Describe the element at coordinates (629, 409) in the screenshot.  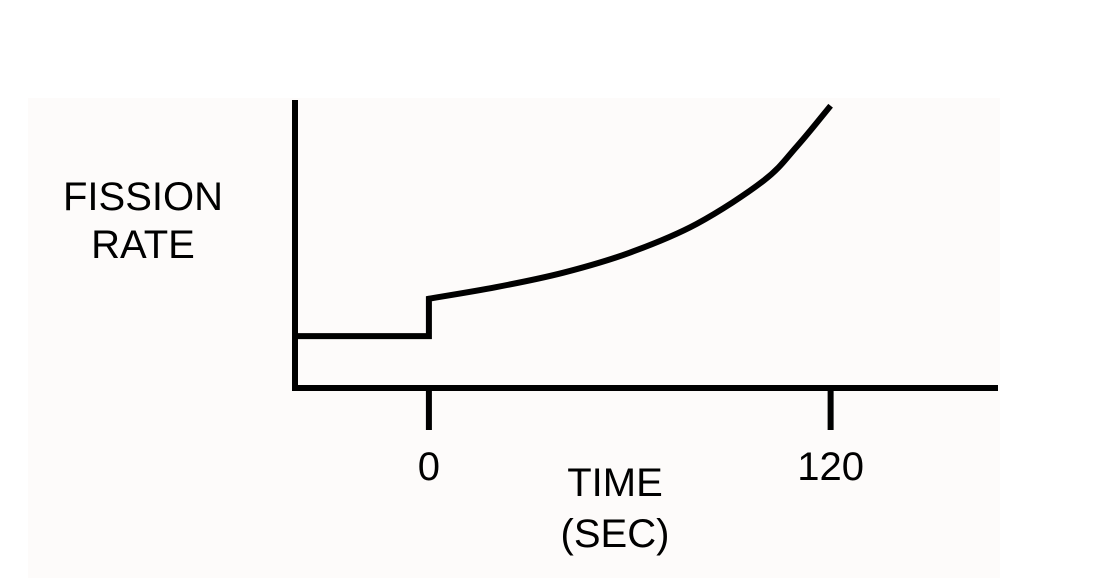
I see `x-ticks` at that location.